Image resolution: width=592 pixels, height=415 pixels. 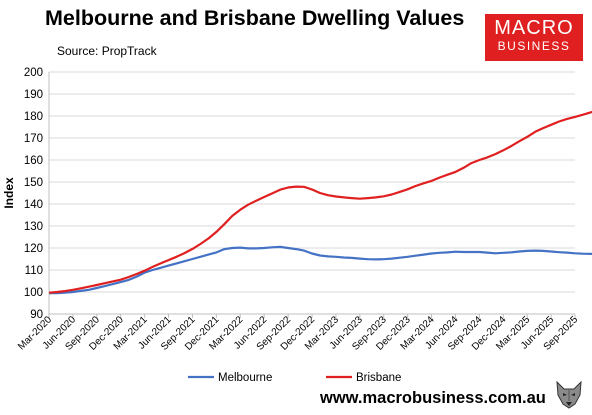 I want to click on legend-label-brisbane: Brisbane, so click(x=378, y=378).